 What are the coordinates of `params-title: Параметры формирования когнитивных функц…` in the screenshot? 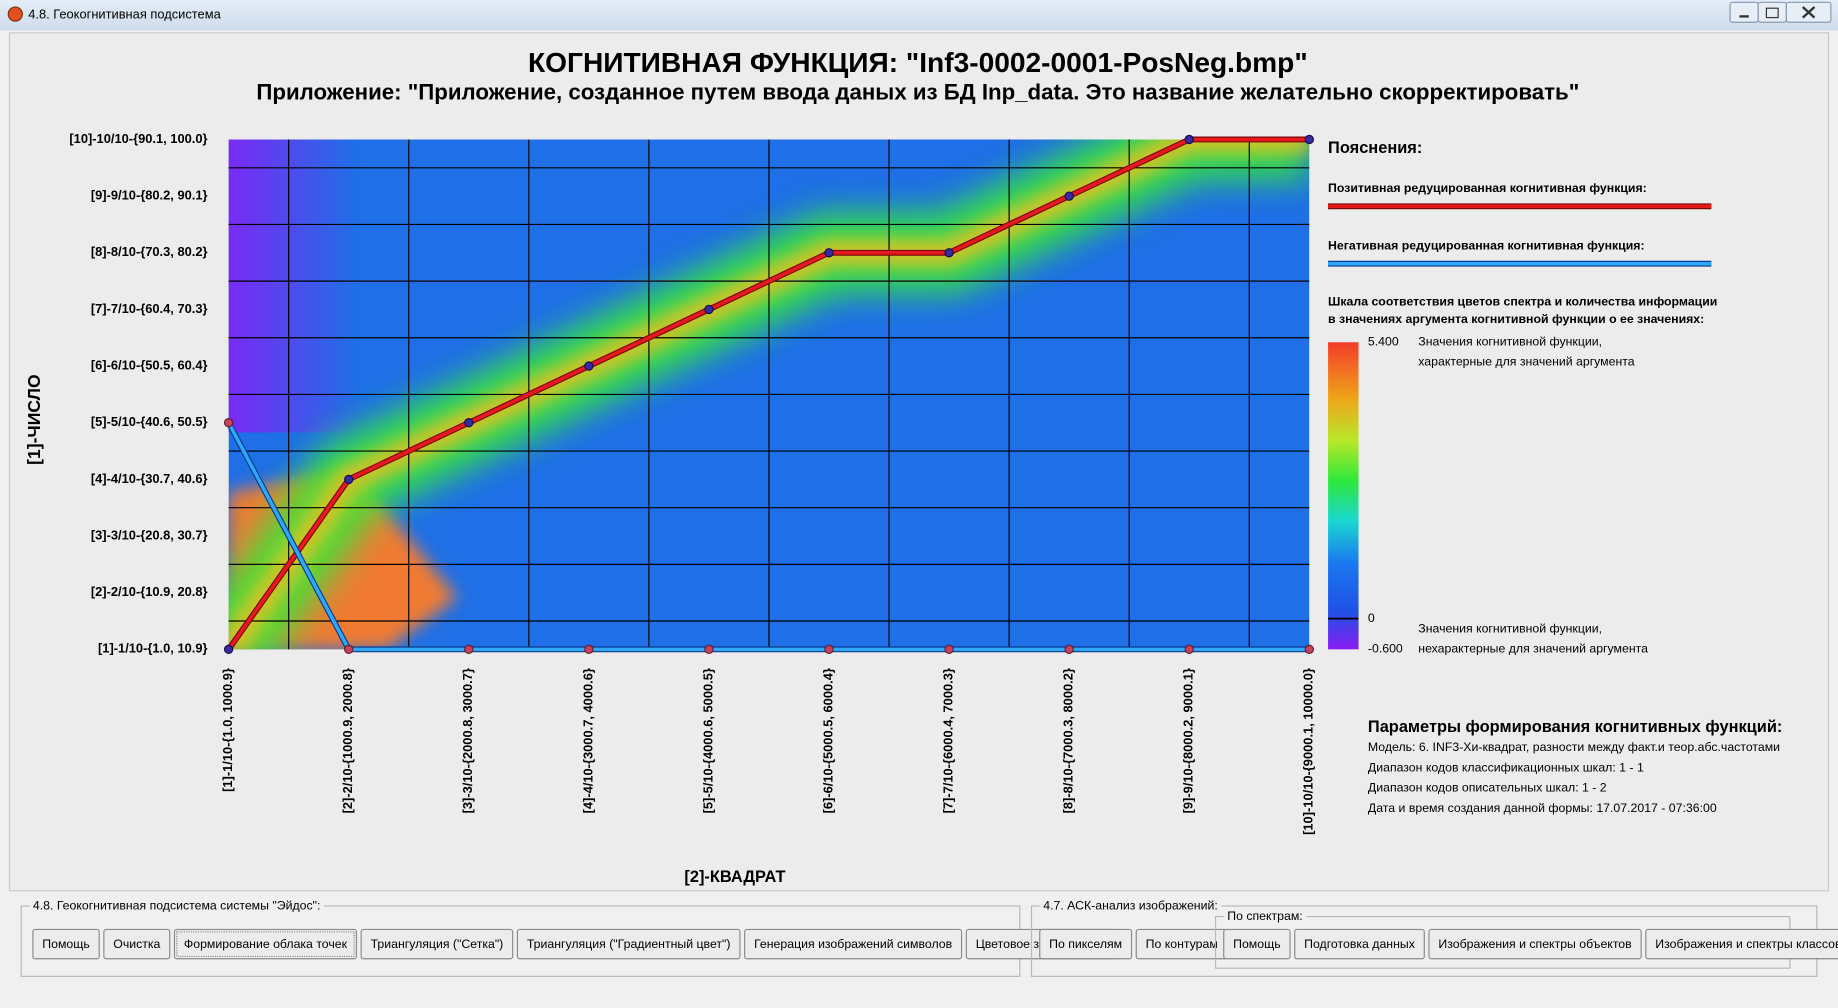 It's located at (1575, 727).